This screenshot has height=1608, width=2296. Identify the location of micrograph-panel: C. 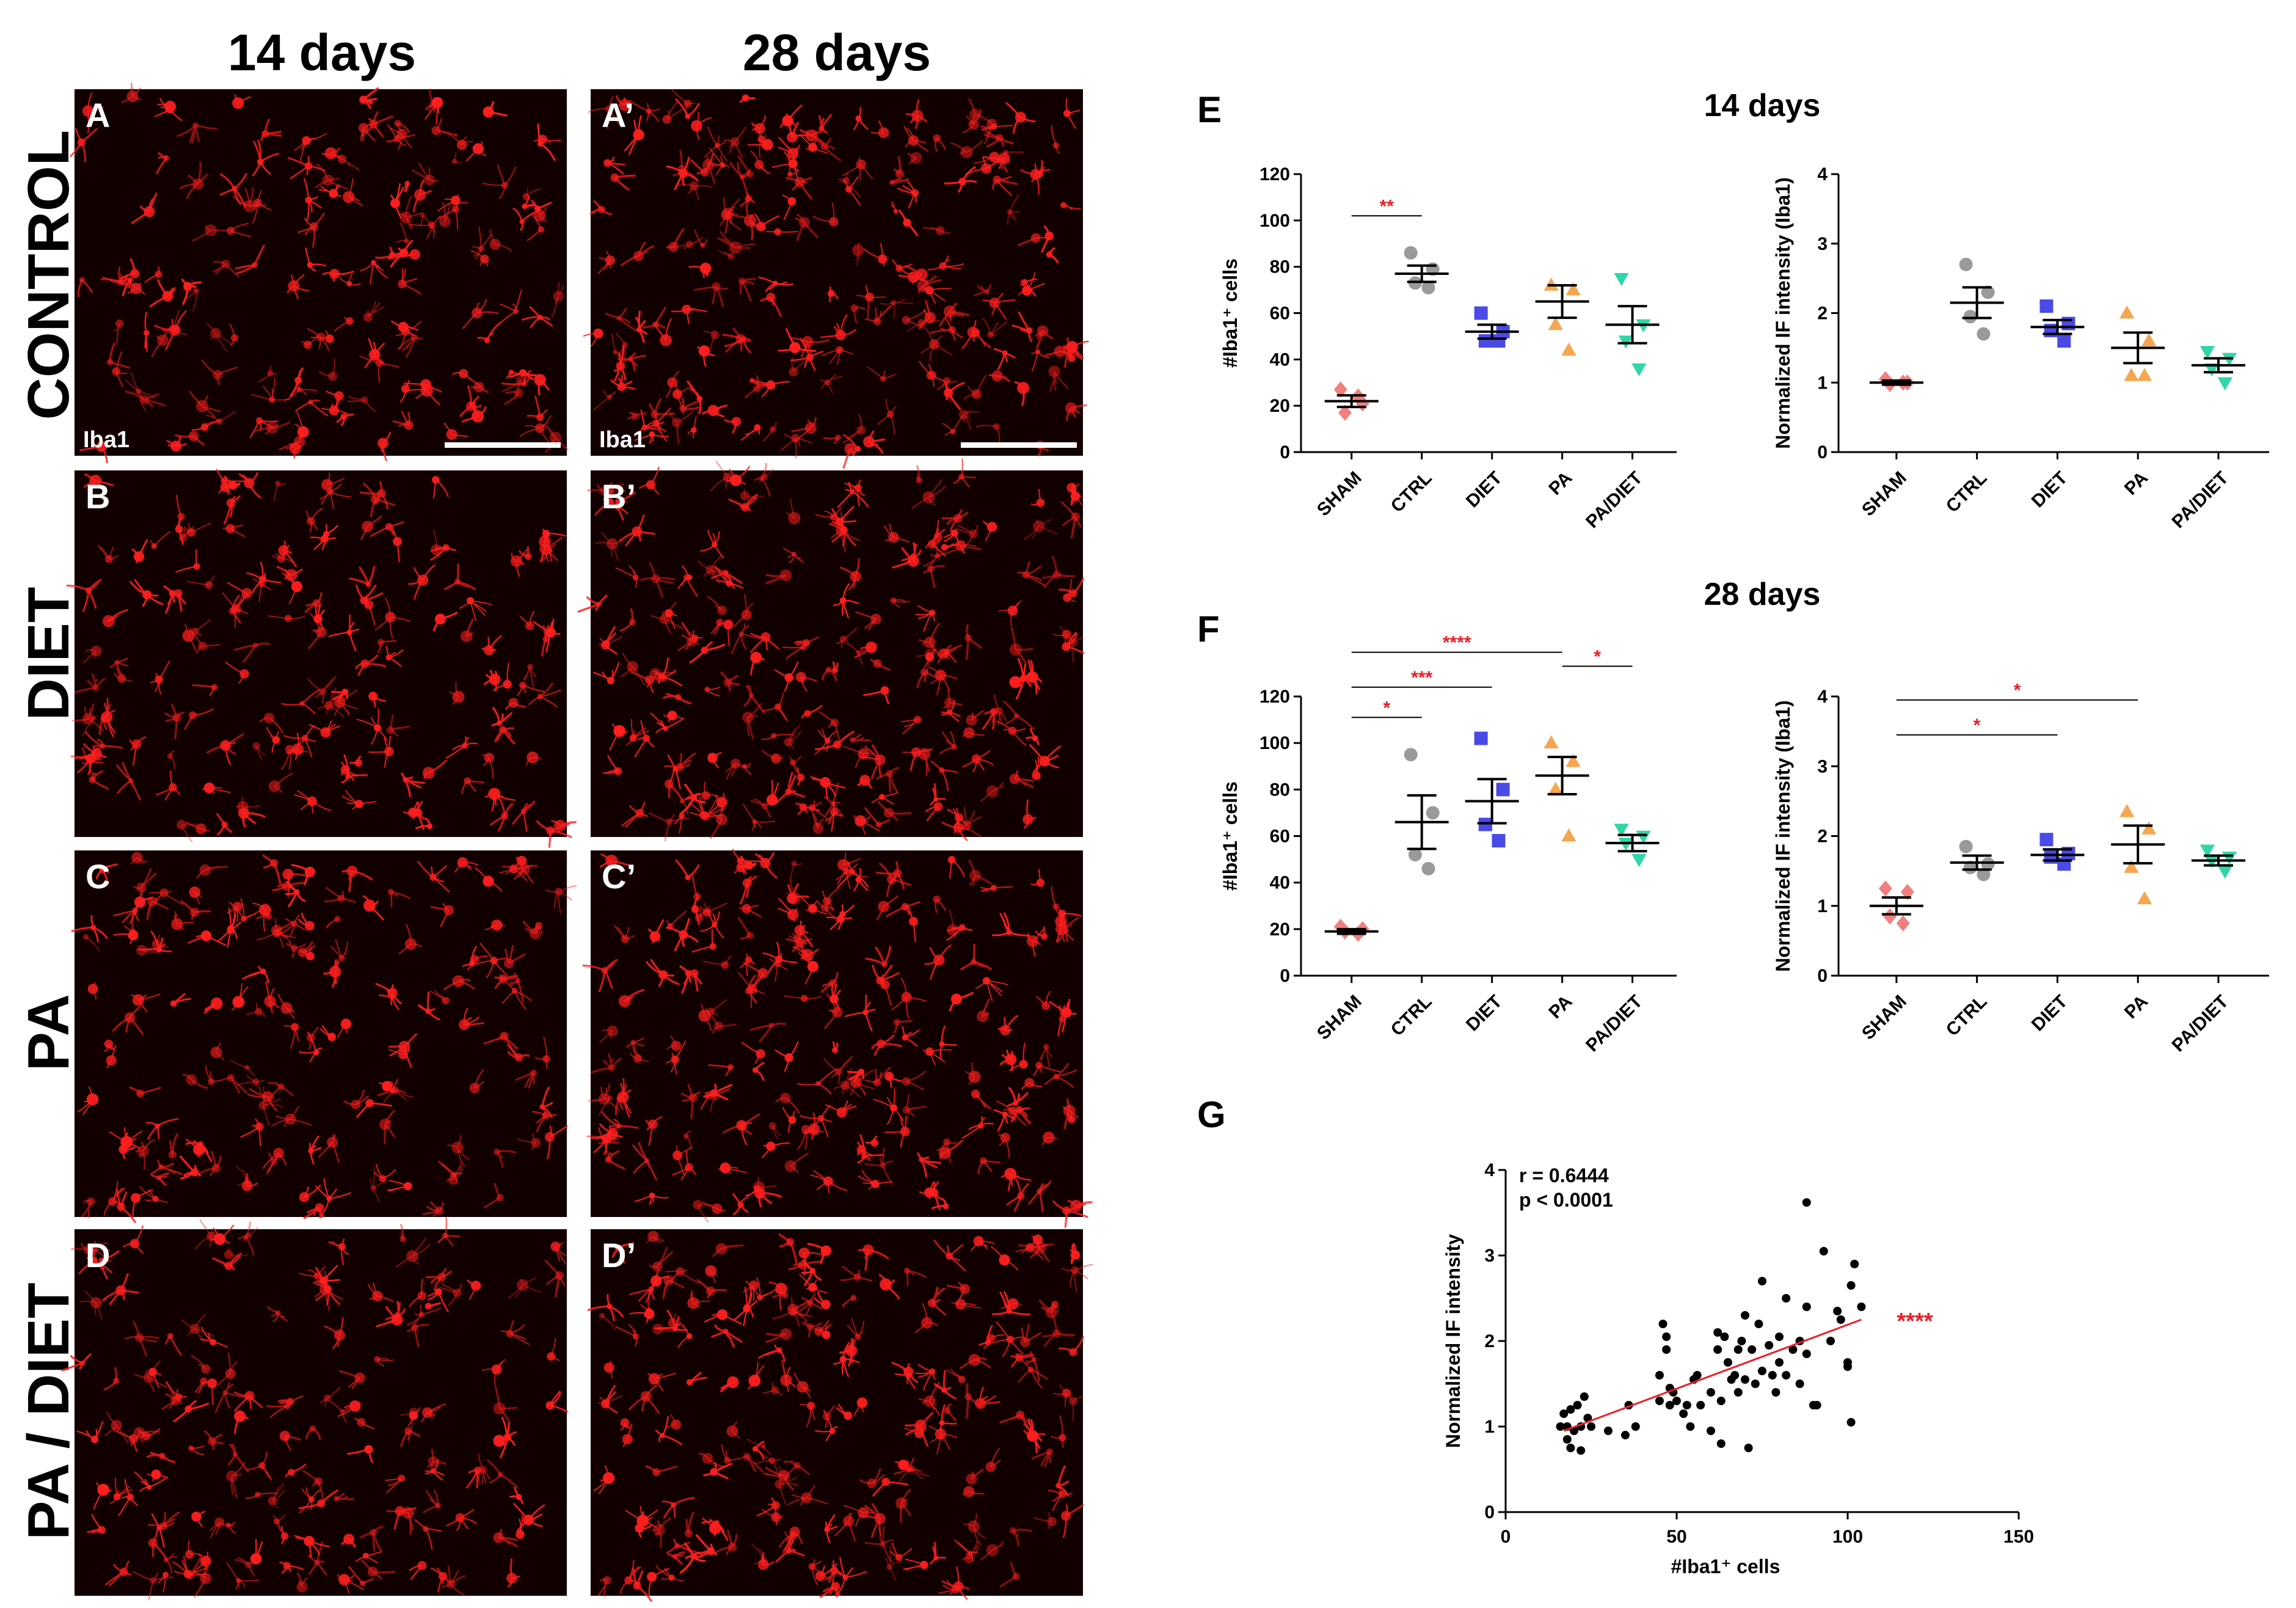
(324, 1036).